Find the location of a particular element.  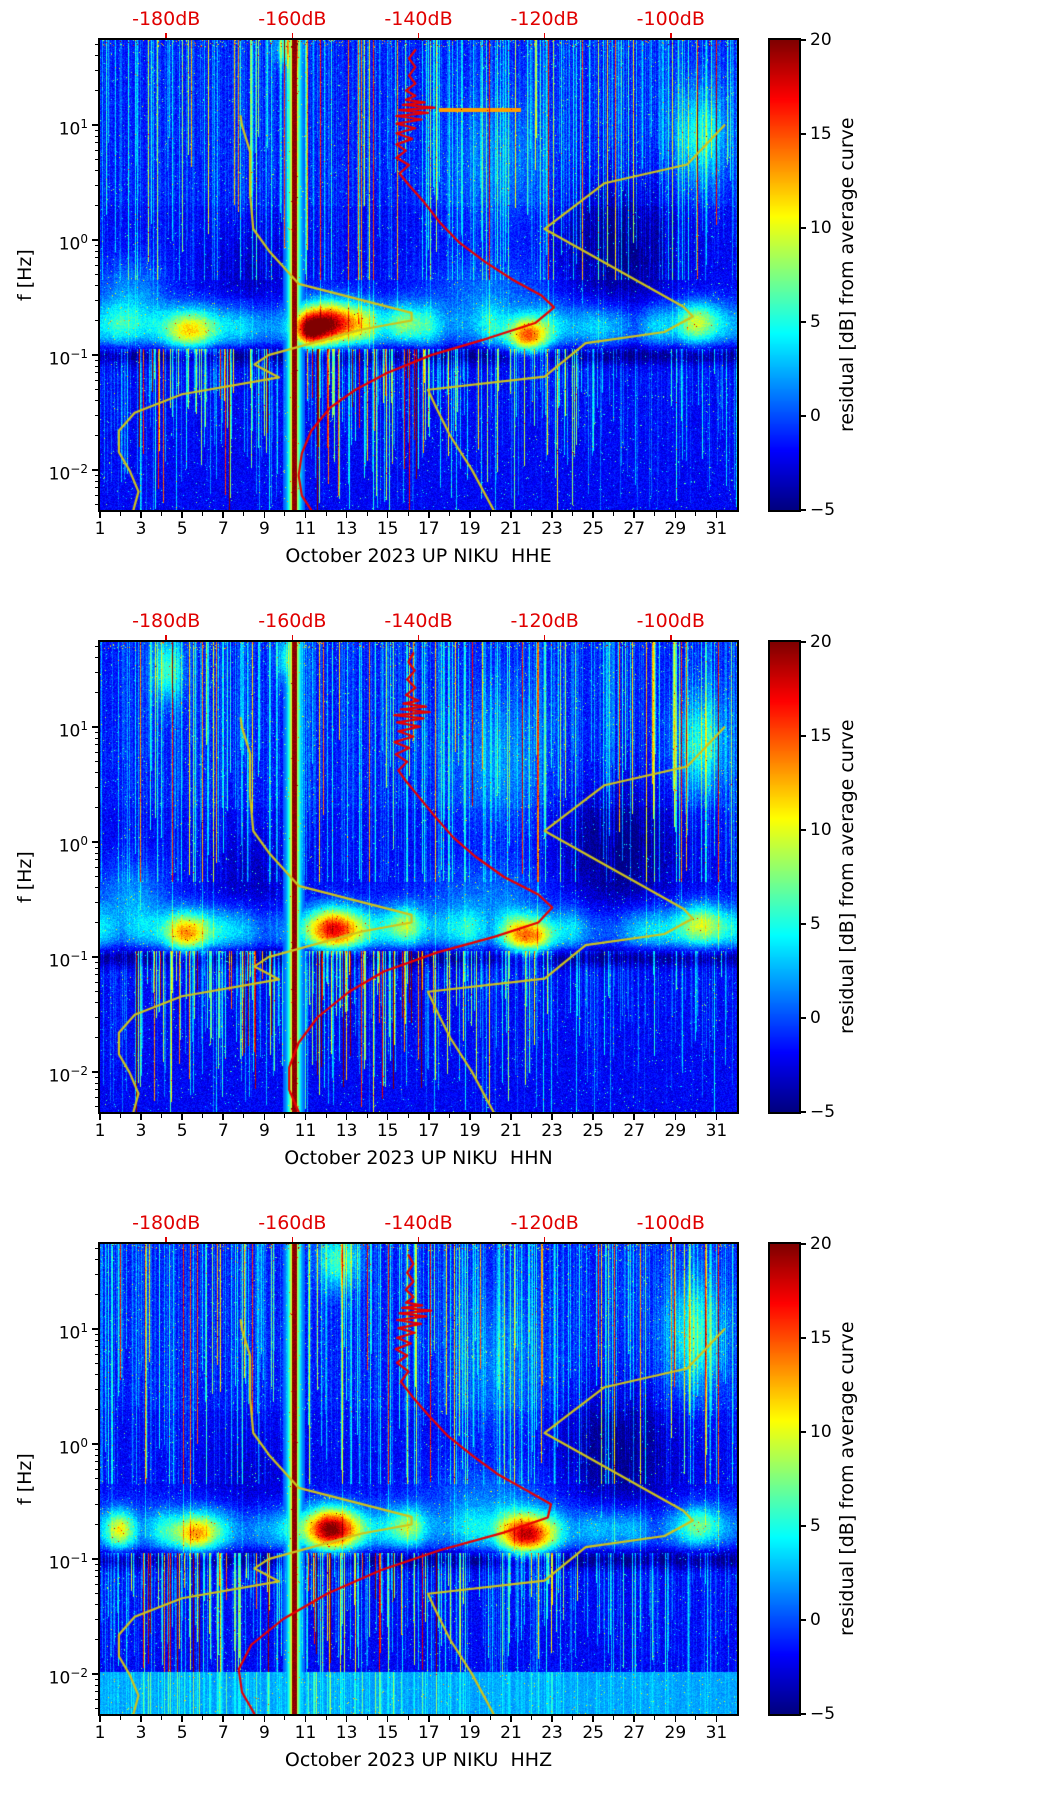

top-axis-tick-label: -180dB is located at coordinates (166, 19).